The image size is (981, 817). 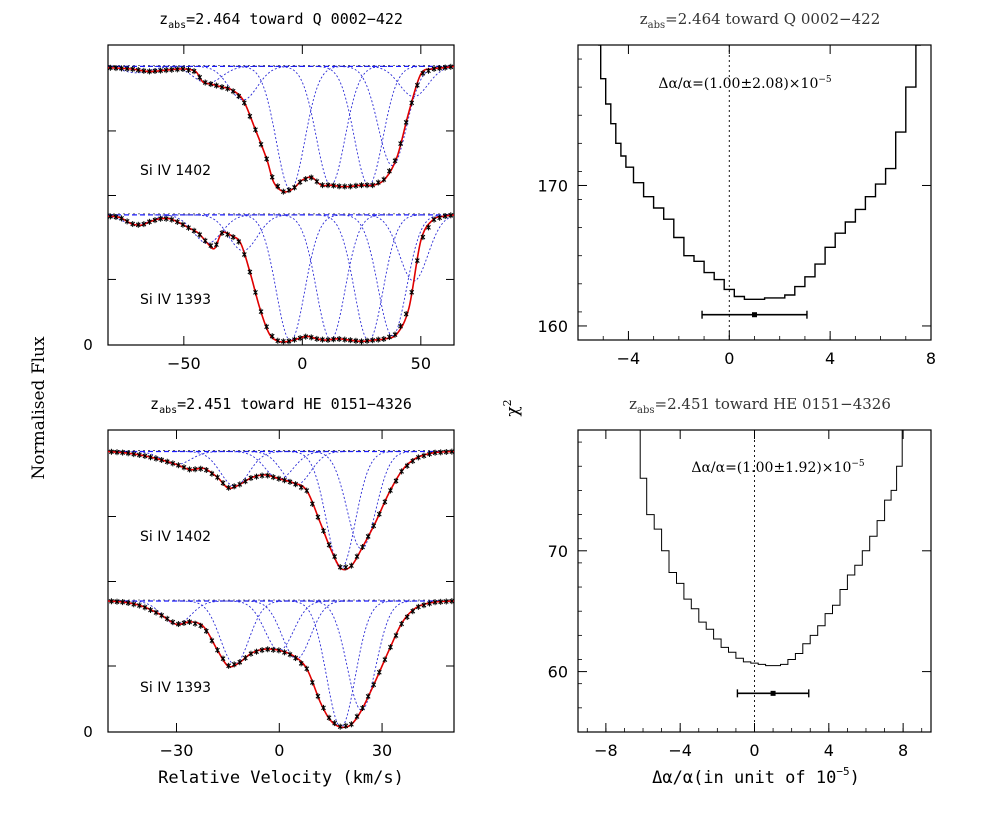 What do you see at coordinates (606, 750) in the screenshot?
I see `br-xtick-label: −8` at bounding box center [606, 750].